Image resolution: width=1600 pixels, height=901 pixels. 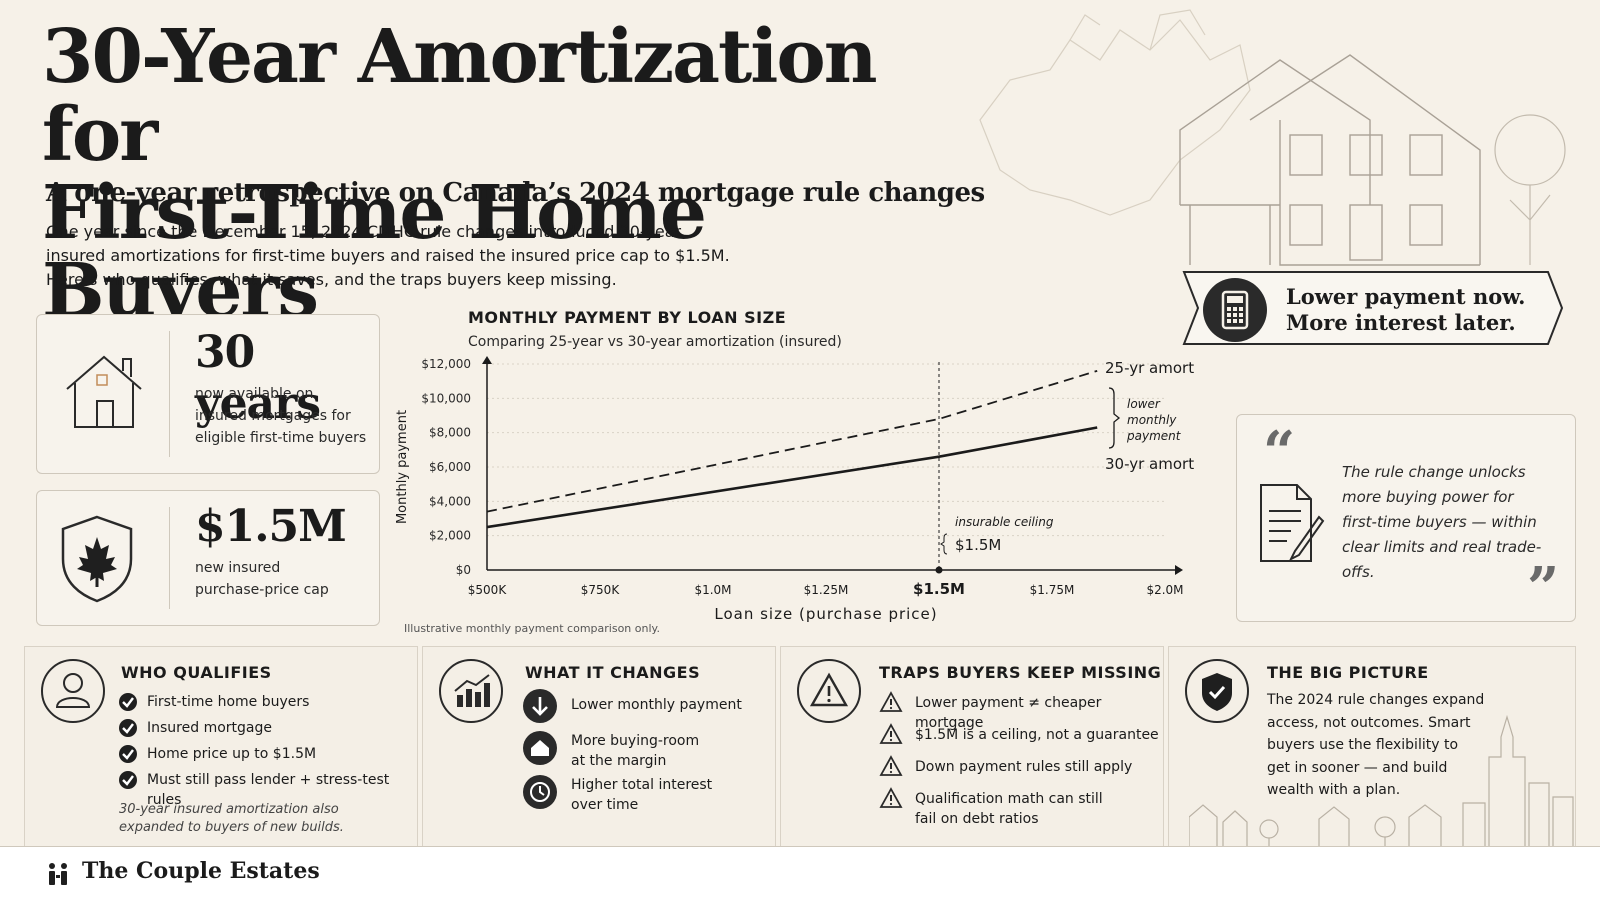 I want to click on qualify-item: First-time home buyers, so click(x=228, y=702).